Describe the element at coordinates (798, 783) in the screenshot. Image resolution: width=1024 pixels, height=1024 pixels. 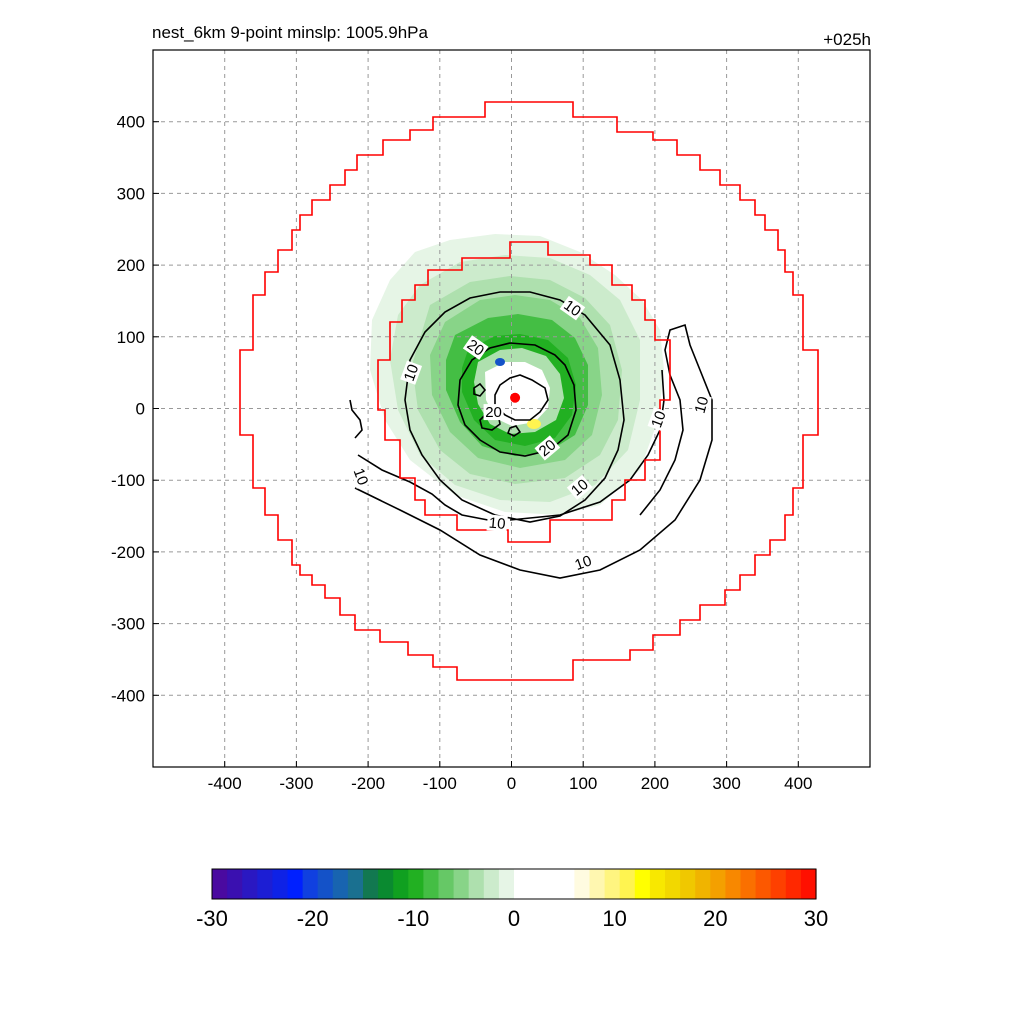
I see `x-tick-label: 400` at that location.